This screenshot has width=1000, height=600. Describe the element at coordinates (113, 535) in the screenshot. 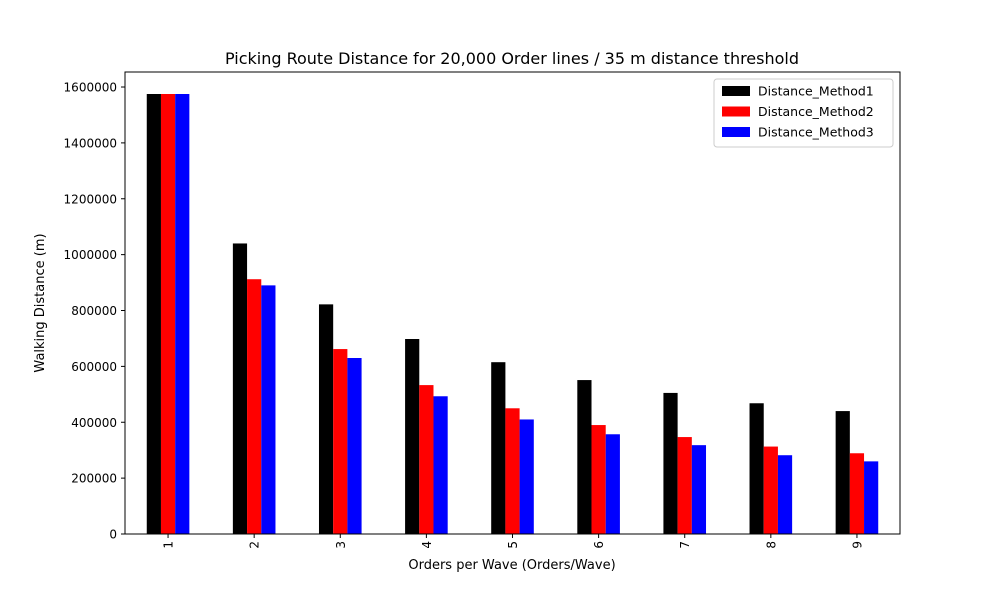

I see `y-tick-label: 0` at that location.